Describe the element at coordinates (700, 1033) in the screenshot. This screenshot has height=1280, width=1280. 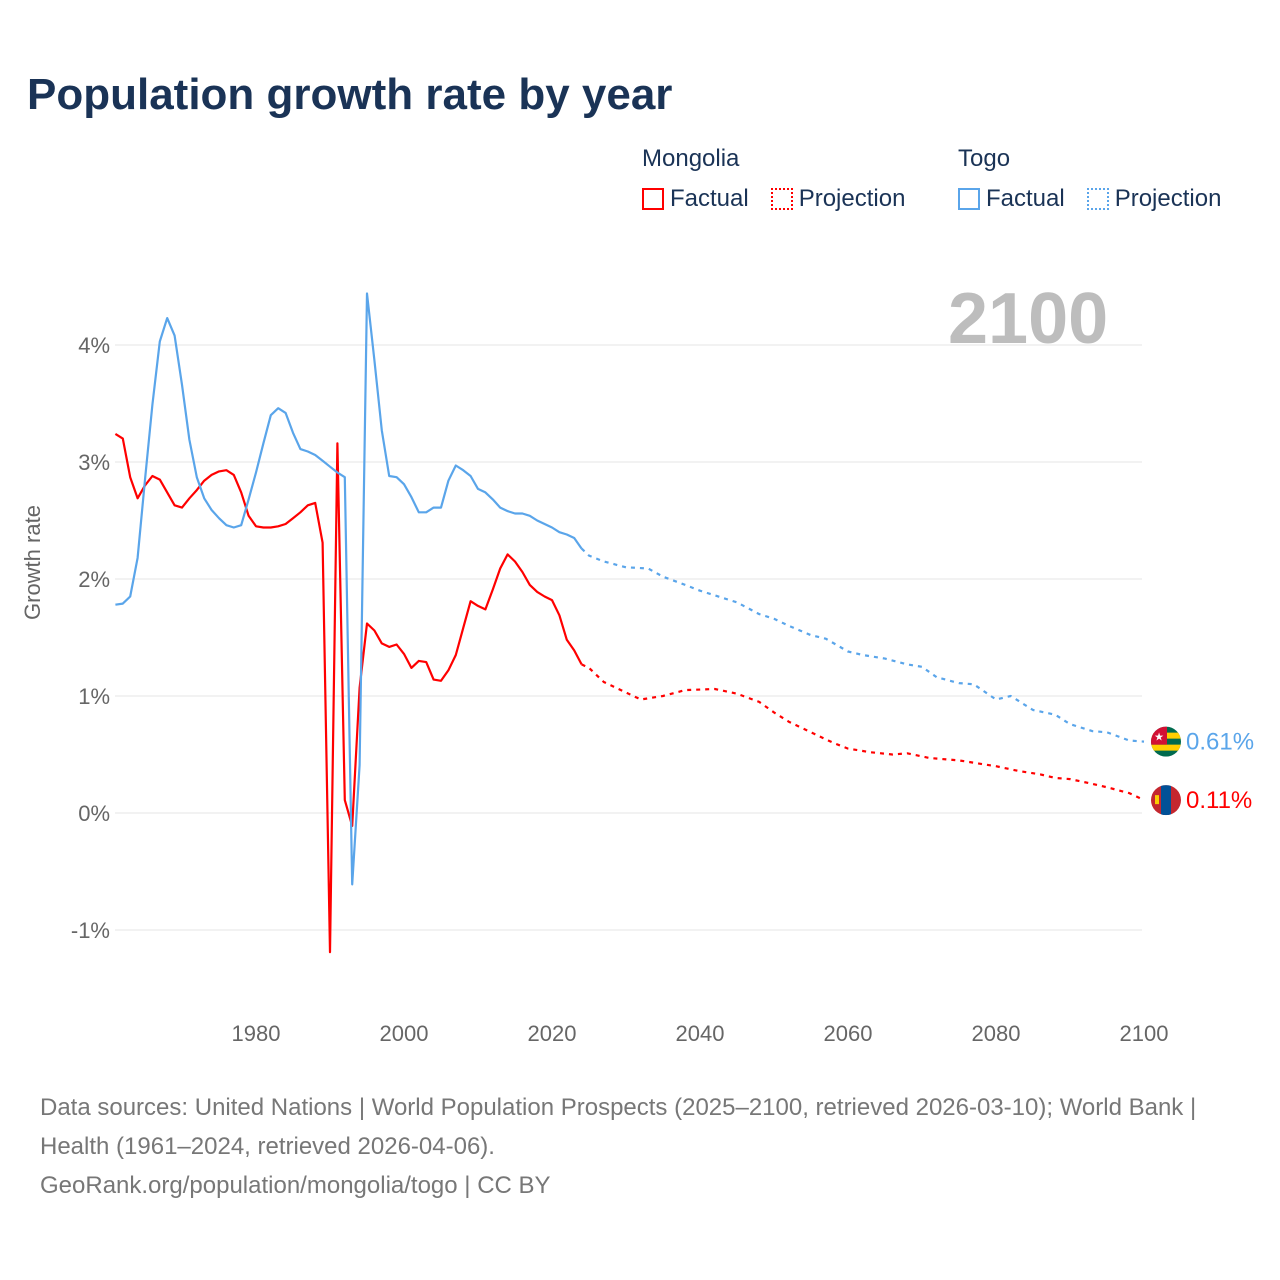
I see `x-tick-label: 2040` at that location.